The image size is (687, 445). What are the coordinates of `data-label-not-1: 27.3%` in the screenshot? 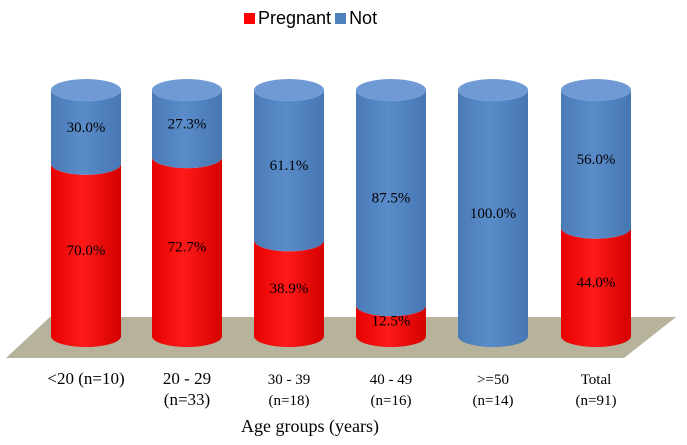 It's located at (187, 125).